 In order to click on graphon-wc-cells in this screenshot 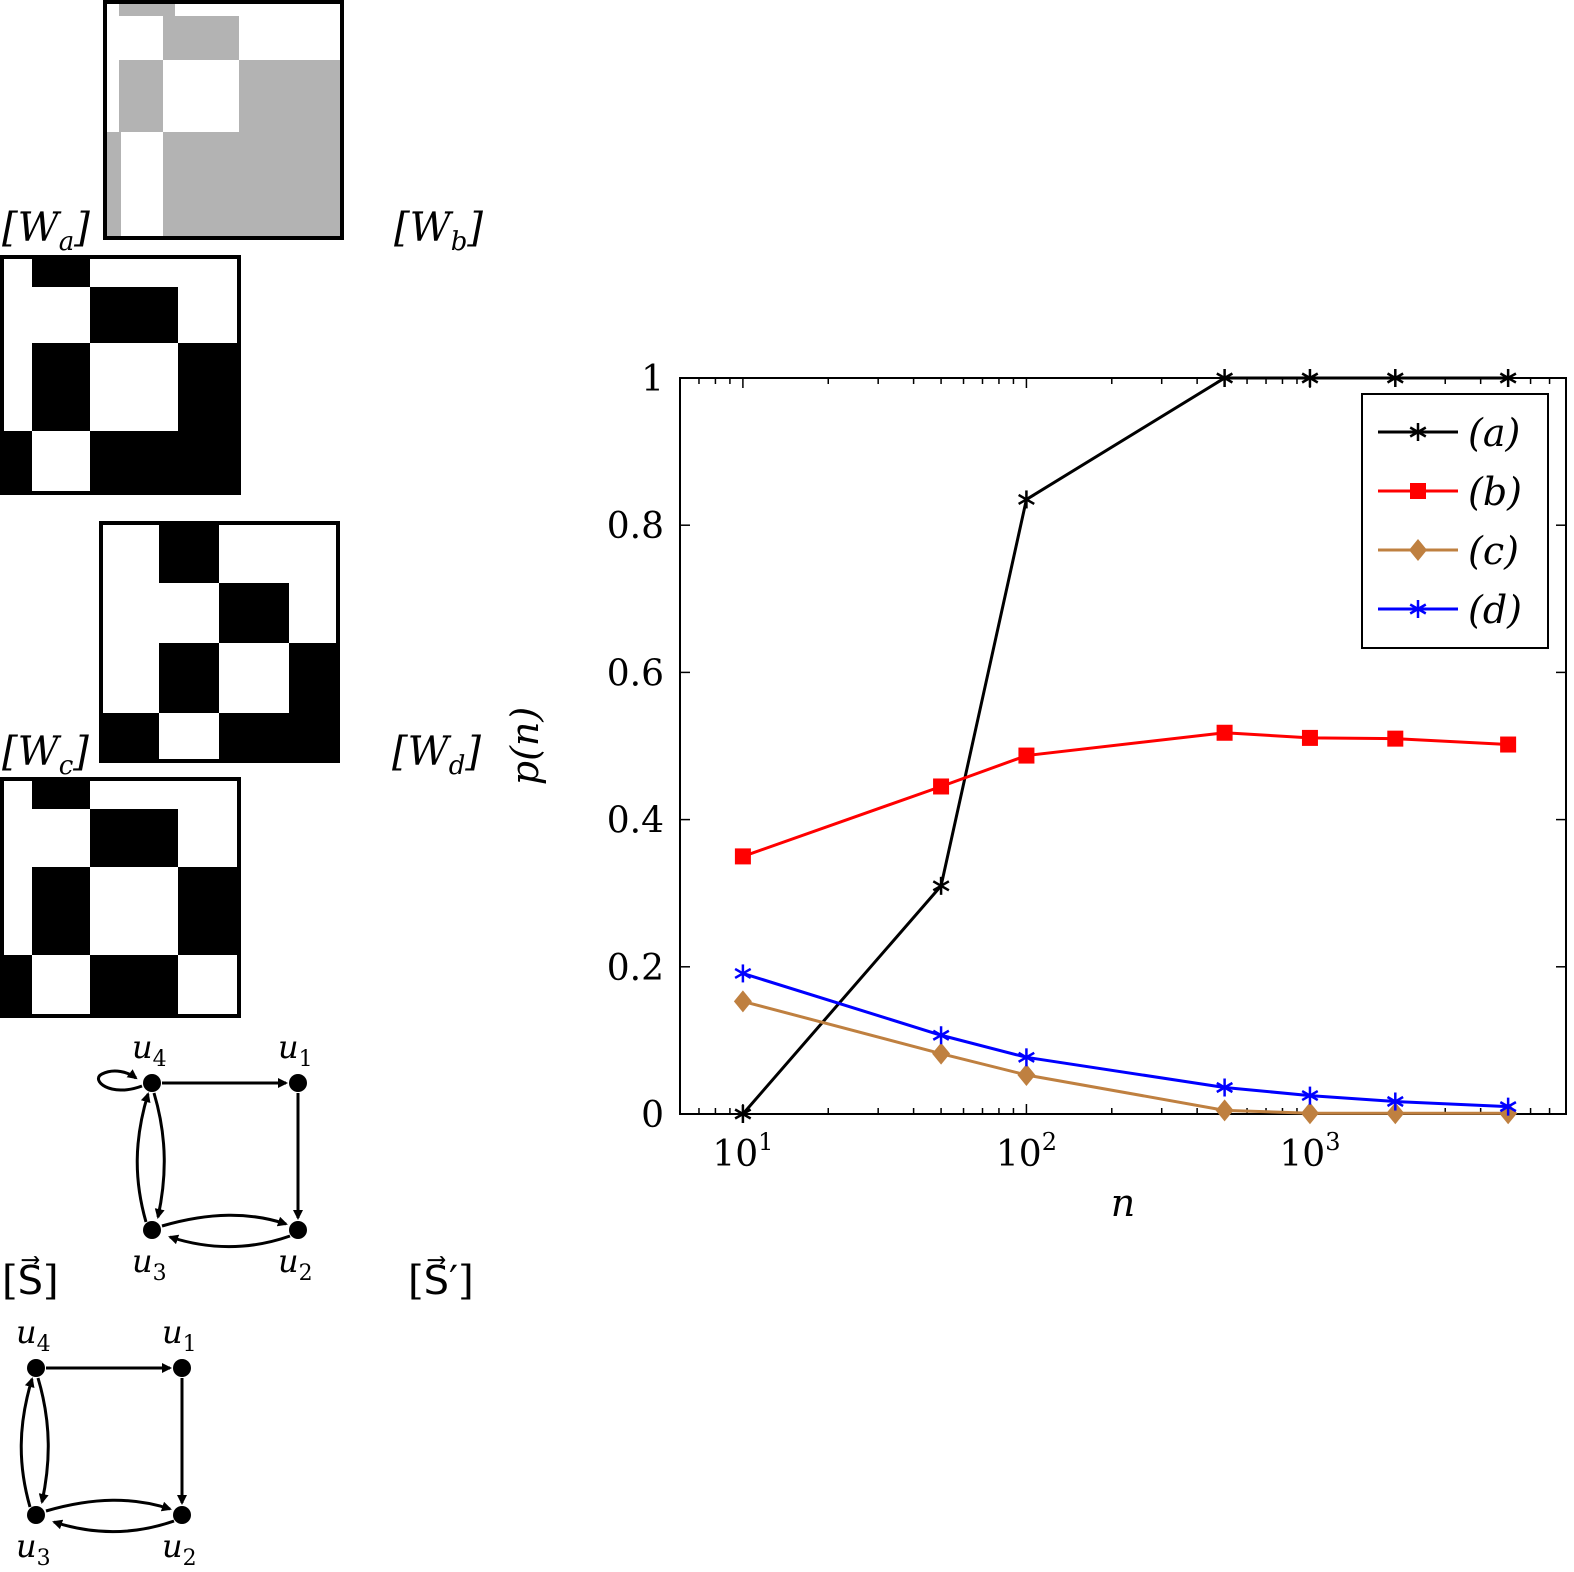, I will do `click(120, 897)`.